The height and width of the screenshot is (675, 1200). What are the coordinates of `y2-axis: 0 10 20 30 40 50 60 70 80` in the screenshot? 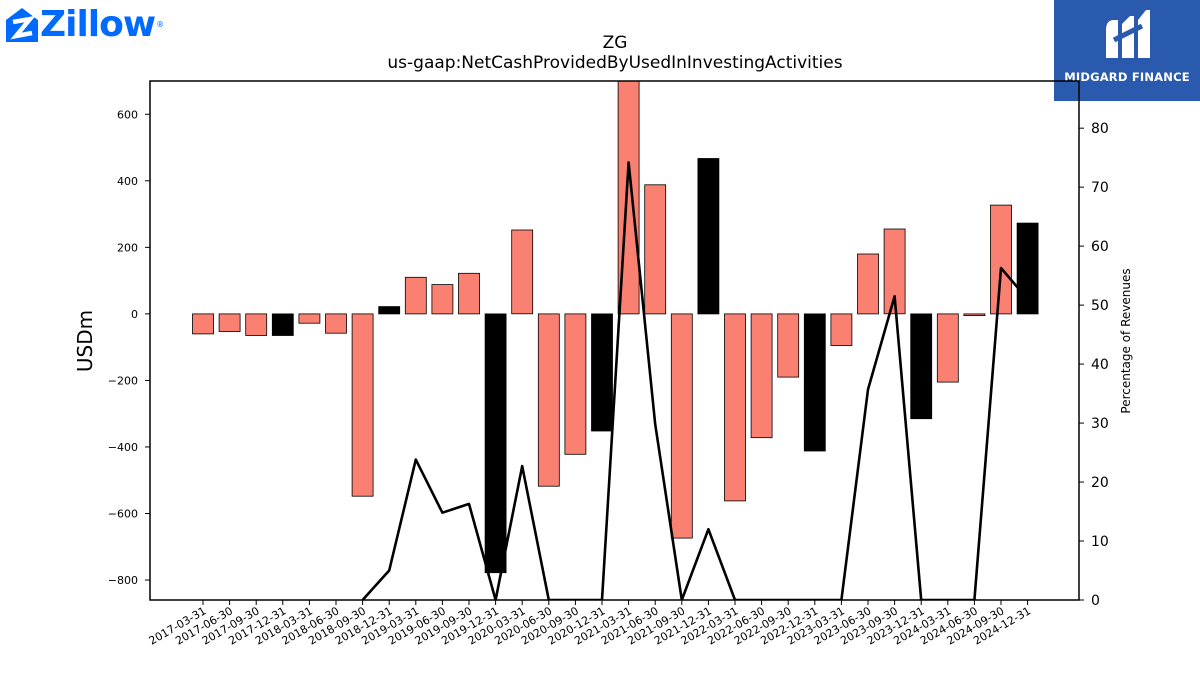 It's located at (1094, 365).